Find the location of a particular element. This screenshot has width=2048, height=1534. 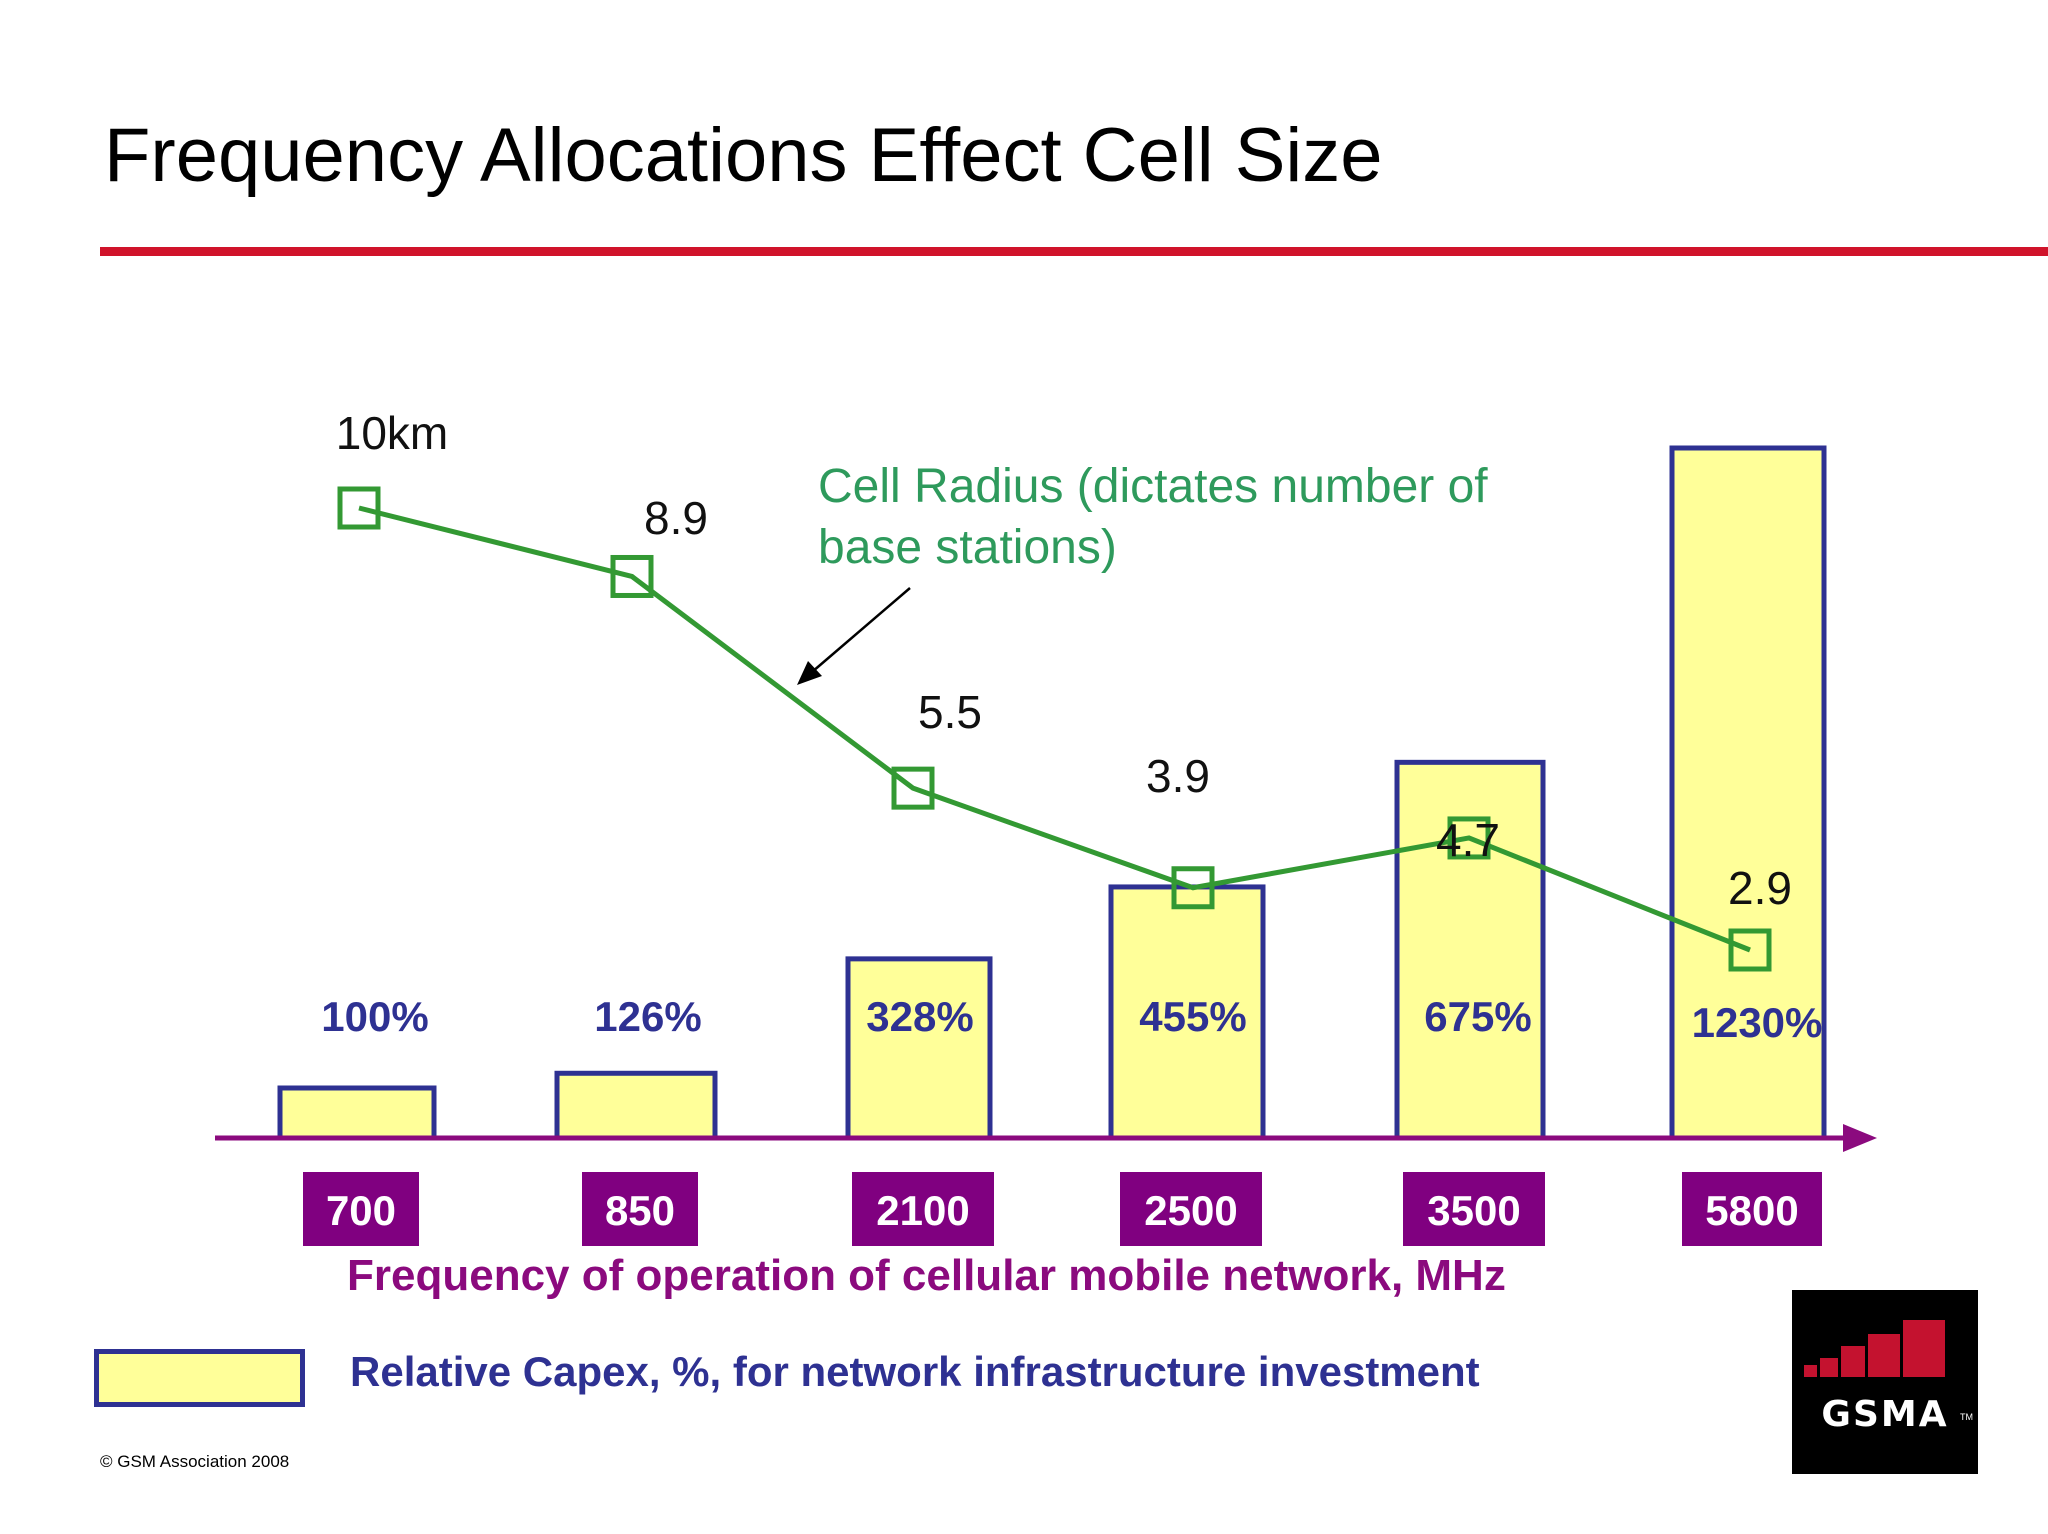

tick-label-3500: 3500 is located at coordinates (1473, 1210).